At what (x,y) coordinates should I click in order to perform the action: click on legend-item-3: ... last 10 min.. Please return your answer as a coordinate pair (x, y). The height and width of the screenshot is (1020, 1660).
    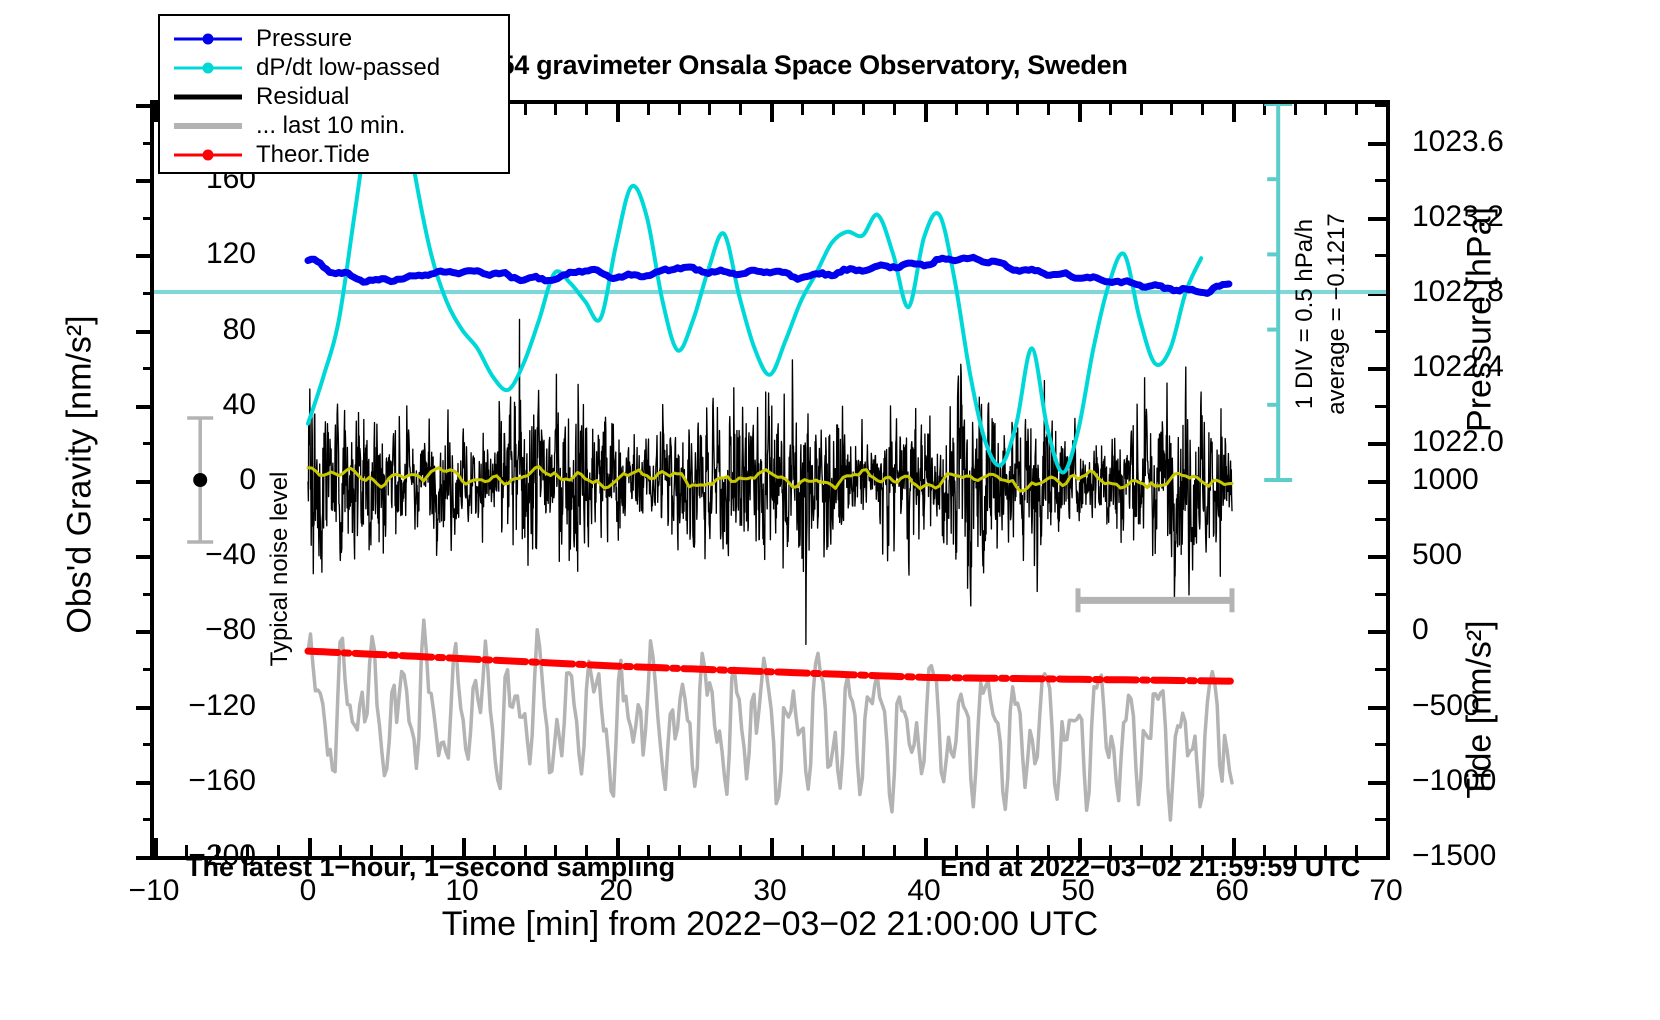
    Looking at the image, I should click on (334, 125).